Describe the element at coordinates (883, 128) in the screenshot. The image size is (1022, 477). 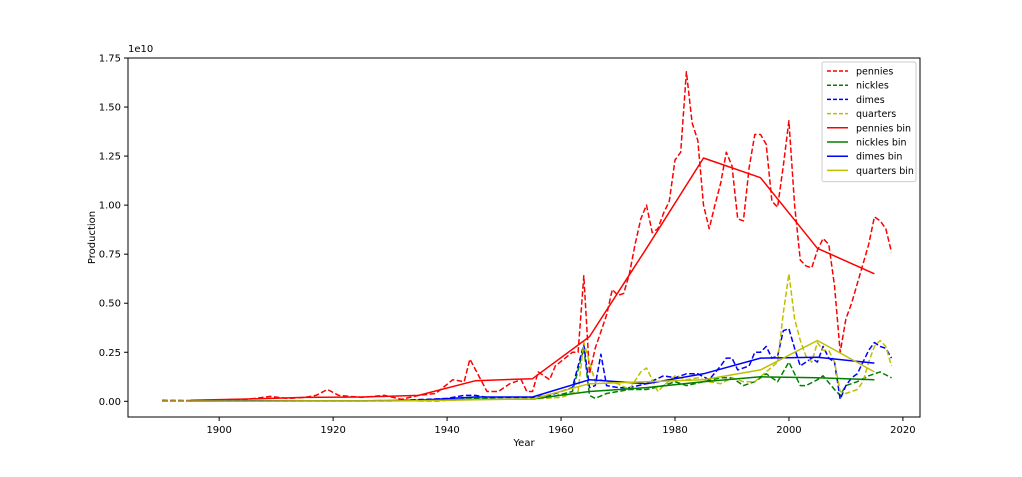
I see `legend-label-pennies-bin: pennies bin` at that location.